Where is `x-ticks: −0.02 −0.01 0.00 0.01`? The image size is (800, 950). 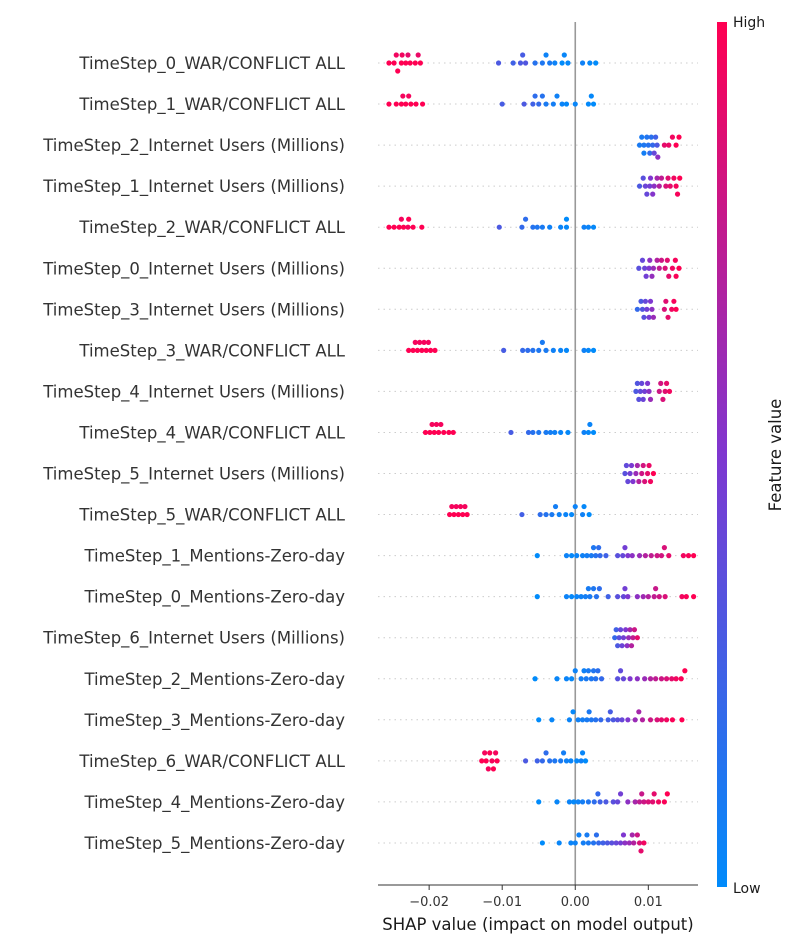 x-ticks: −0.02 −0.01 0.00 0.01 is located at coordinates (536, 897).